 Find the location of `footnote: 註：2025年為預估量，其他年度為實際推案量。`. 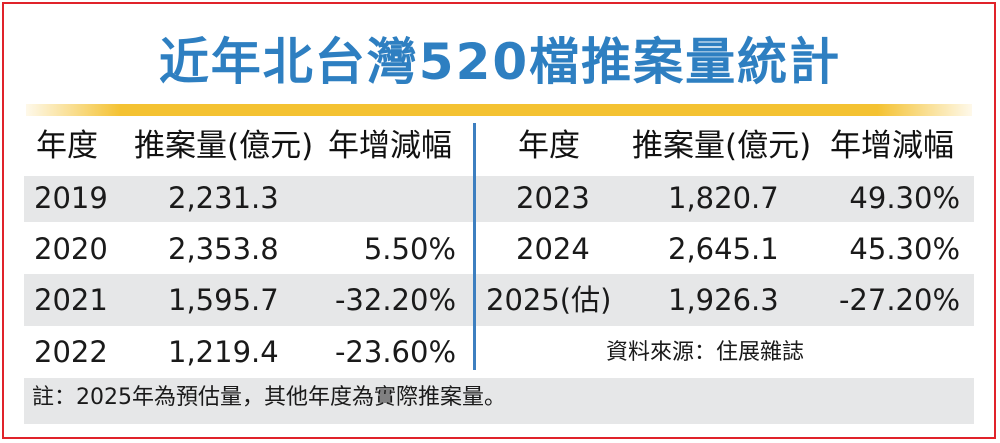

footnote: 註：2025年為預估量，其他年度為實際推案量。 is located at coordinates (269, 397).